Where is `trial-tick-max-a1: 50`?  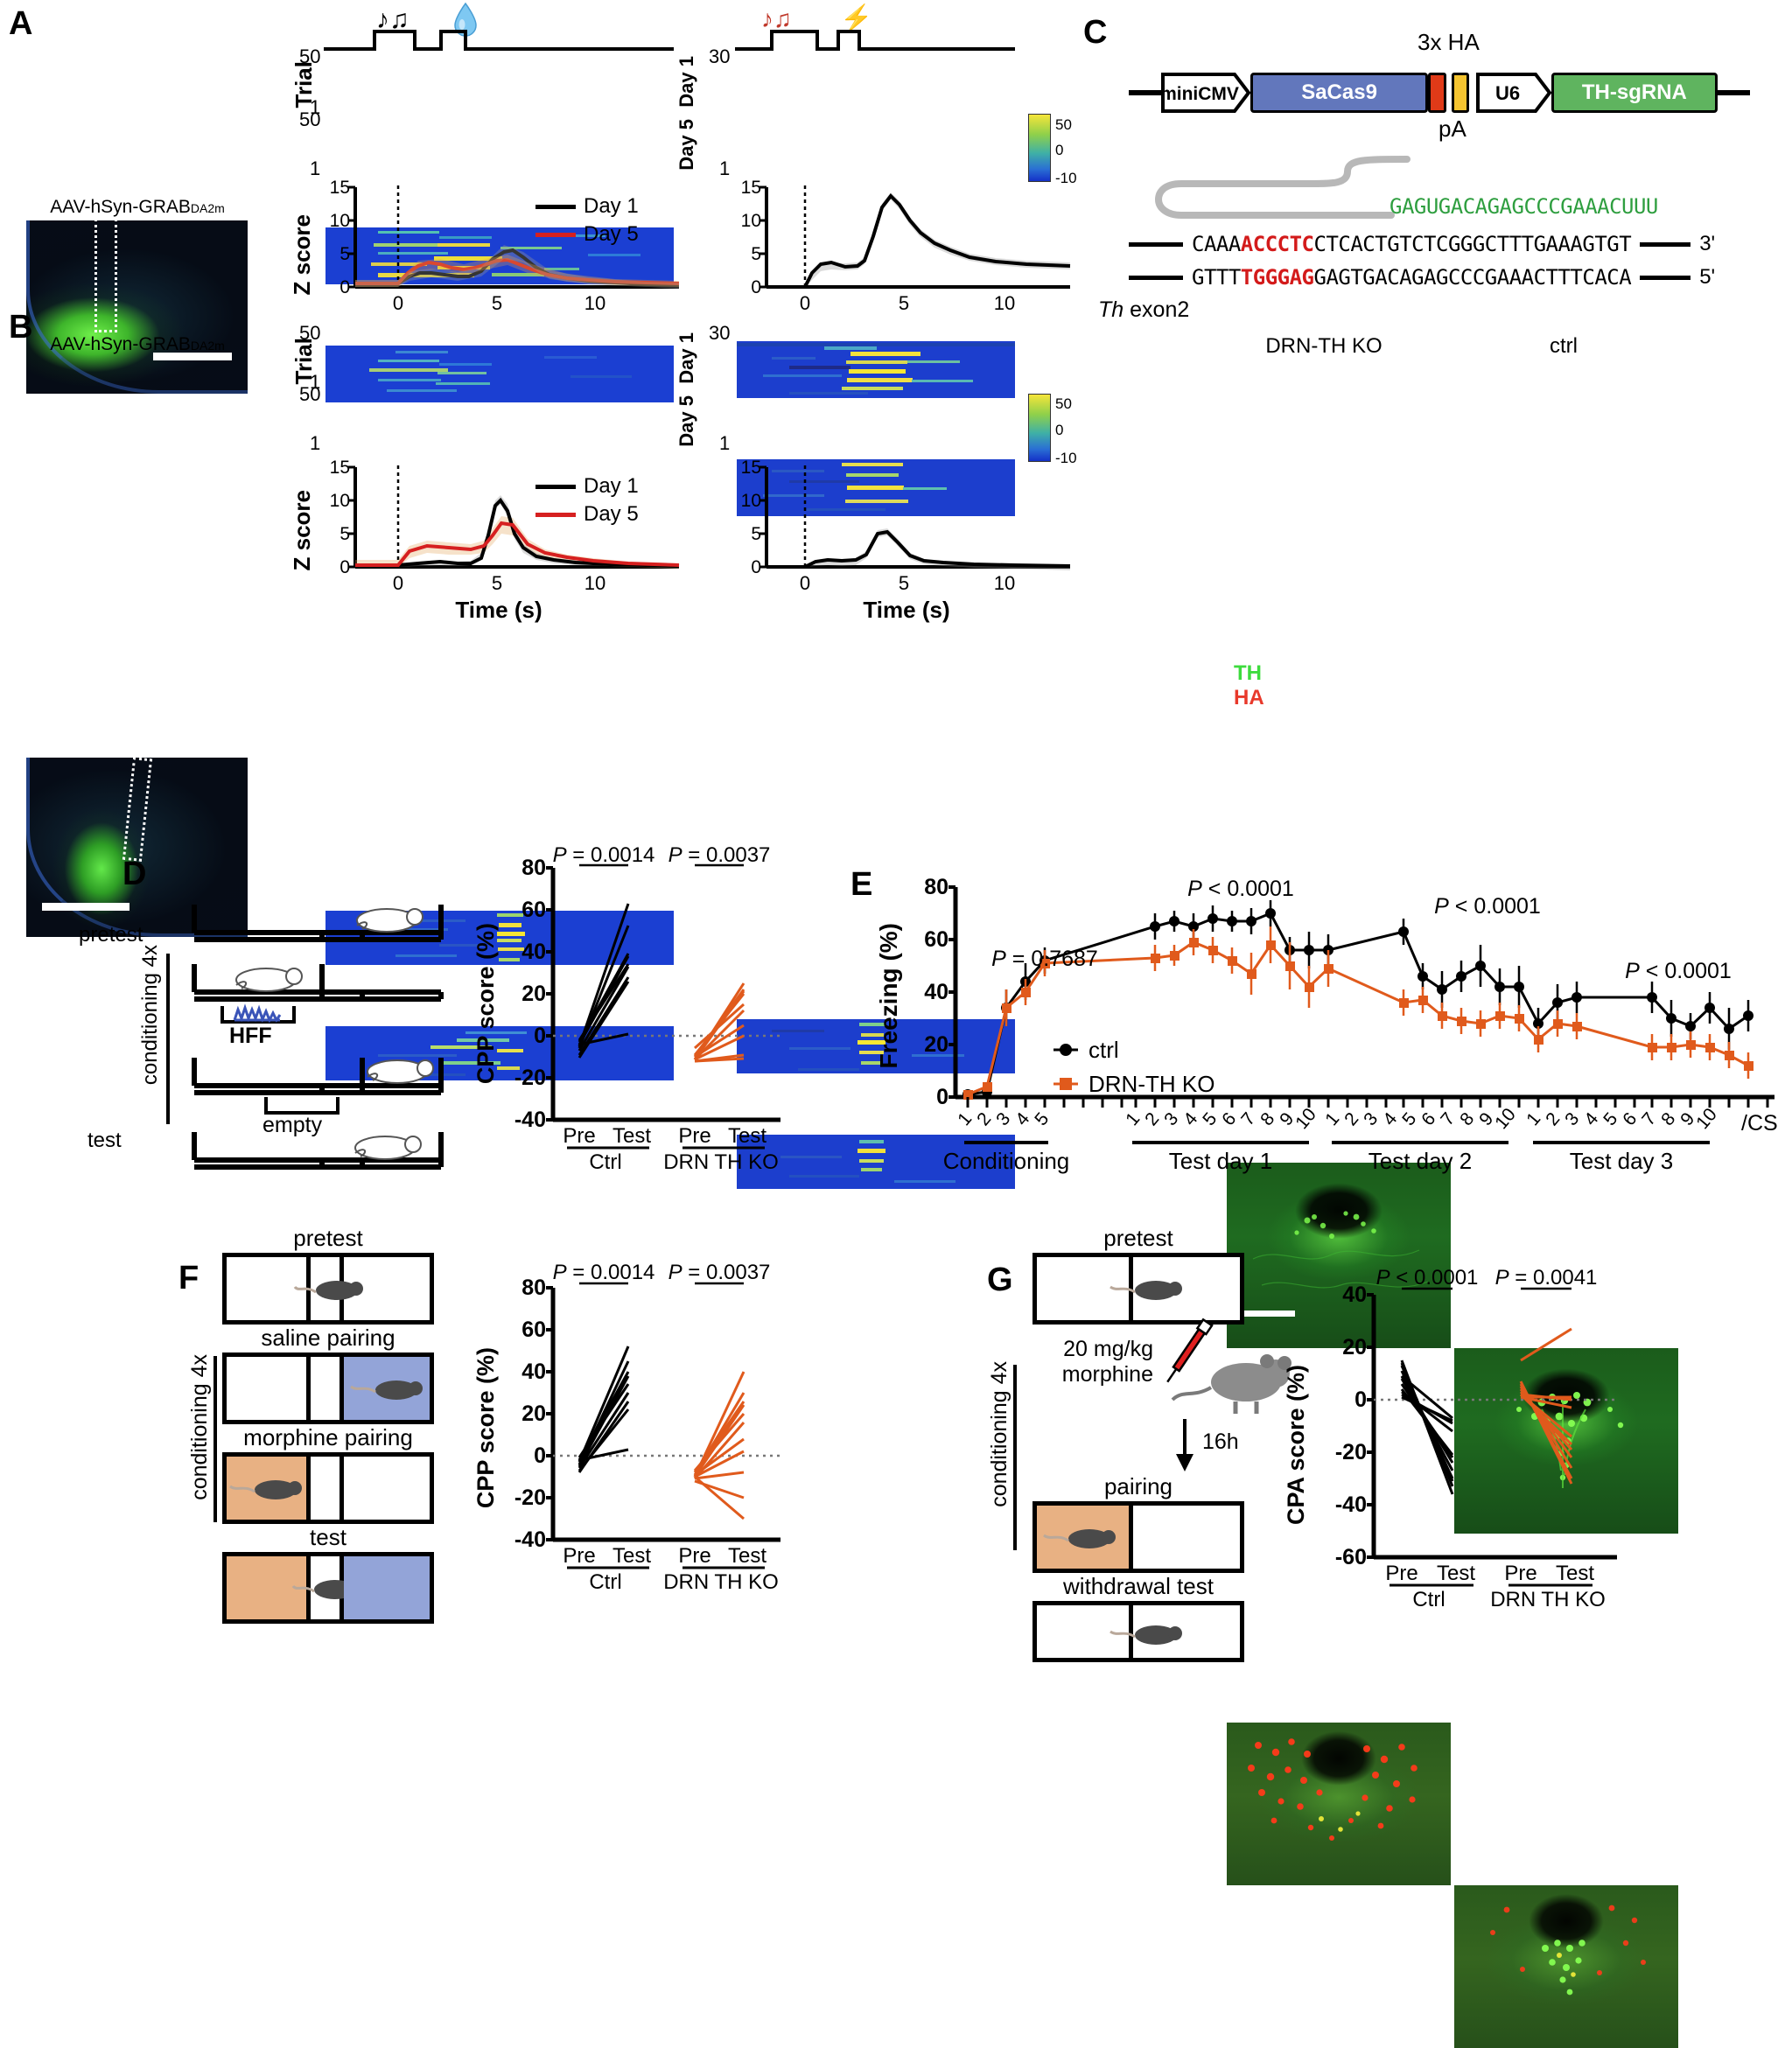
trial-tick-max-a1: 50 is located at coordinates (310, 56).